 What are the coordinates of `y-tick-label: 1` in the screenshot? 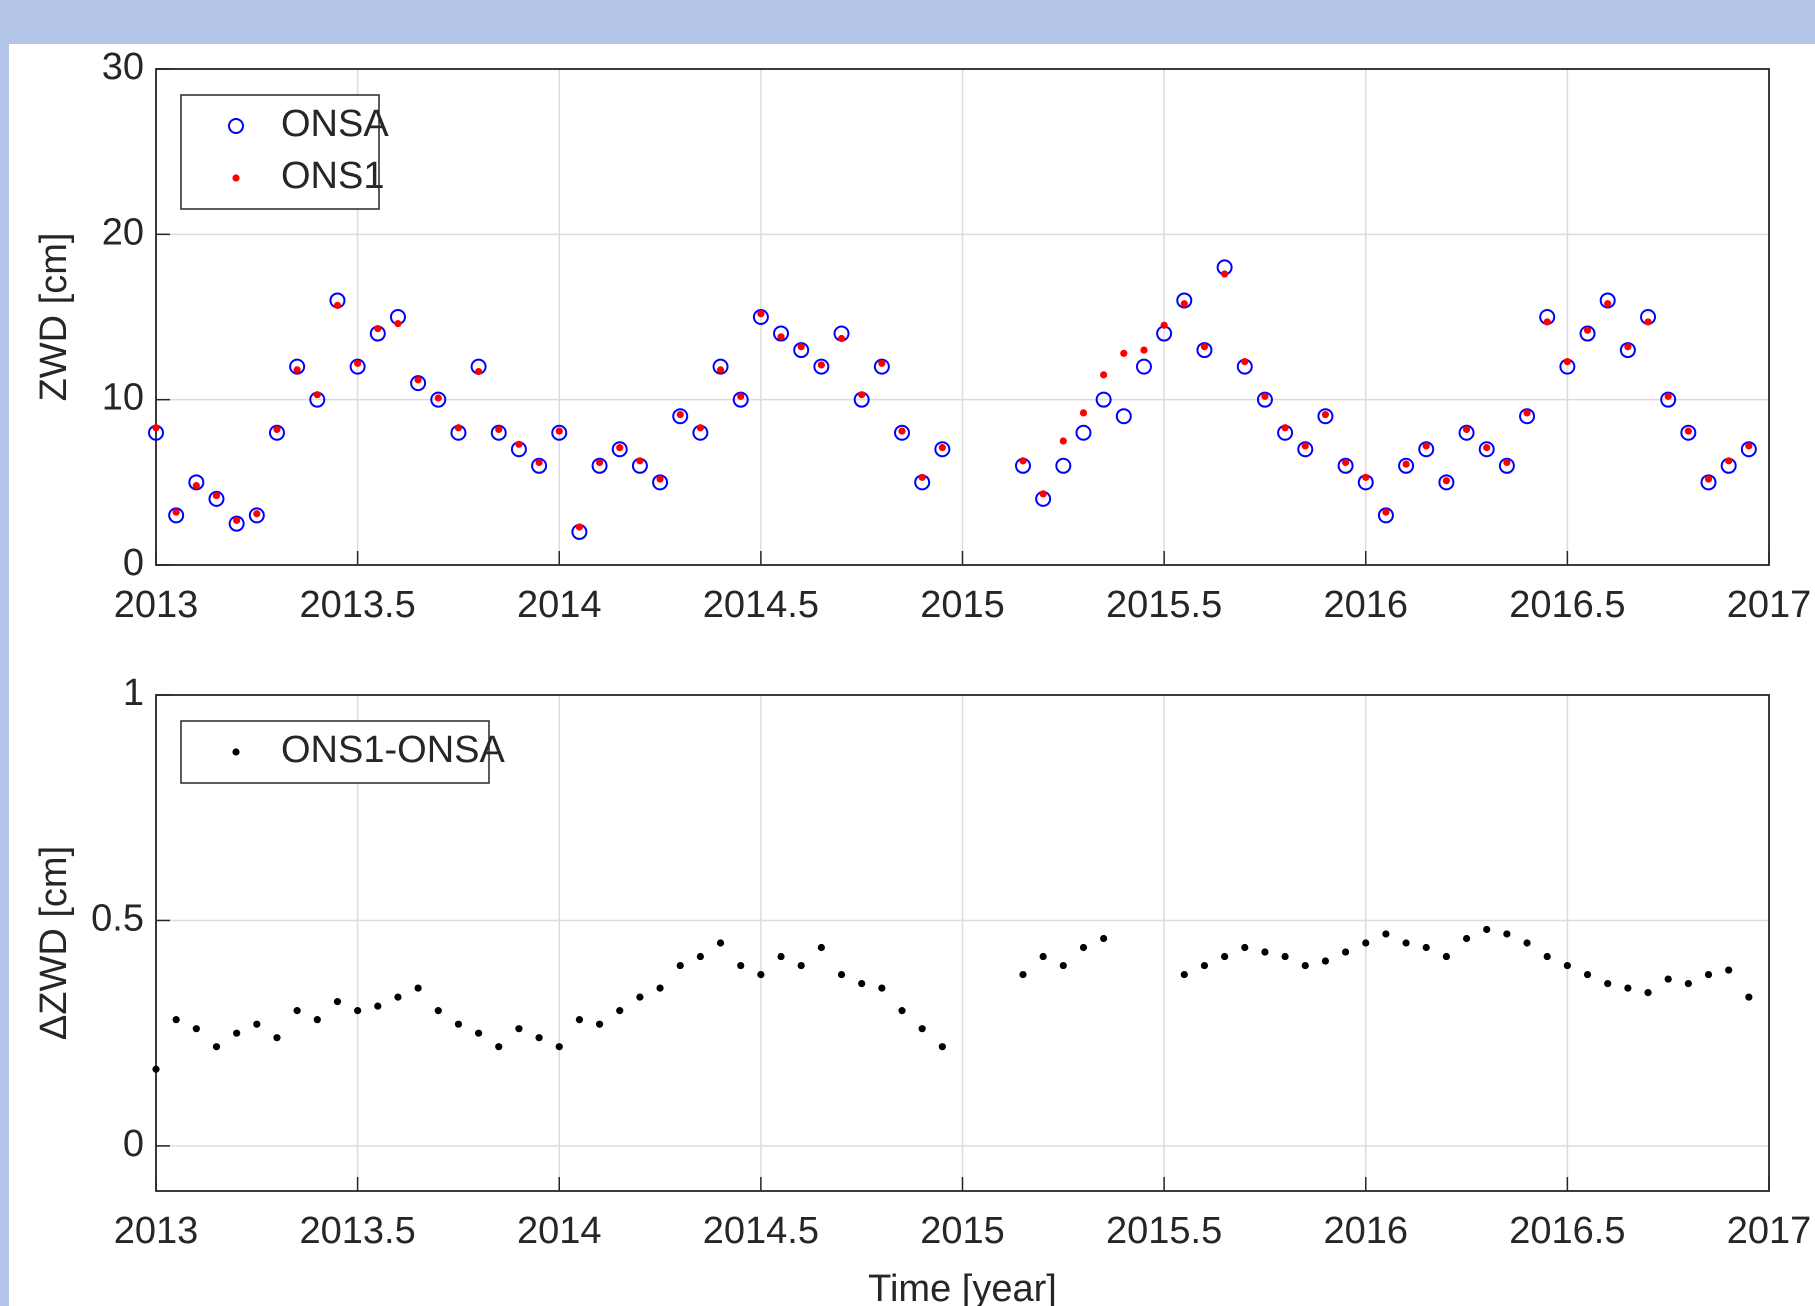 It's located at (133, 693).